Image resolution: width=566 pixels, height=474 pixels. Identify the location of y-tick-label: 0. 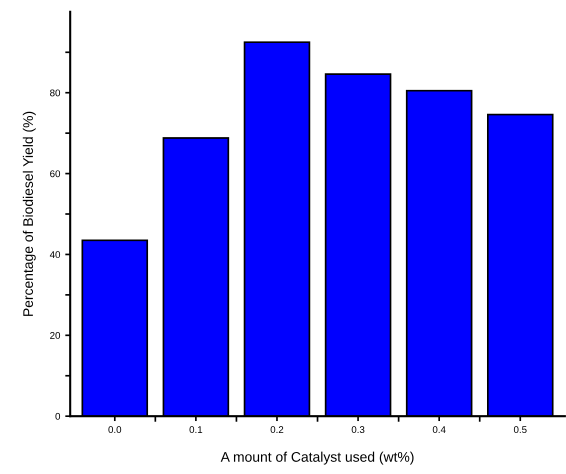
(57, 416).